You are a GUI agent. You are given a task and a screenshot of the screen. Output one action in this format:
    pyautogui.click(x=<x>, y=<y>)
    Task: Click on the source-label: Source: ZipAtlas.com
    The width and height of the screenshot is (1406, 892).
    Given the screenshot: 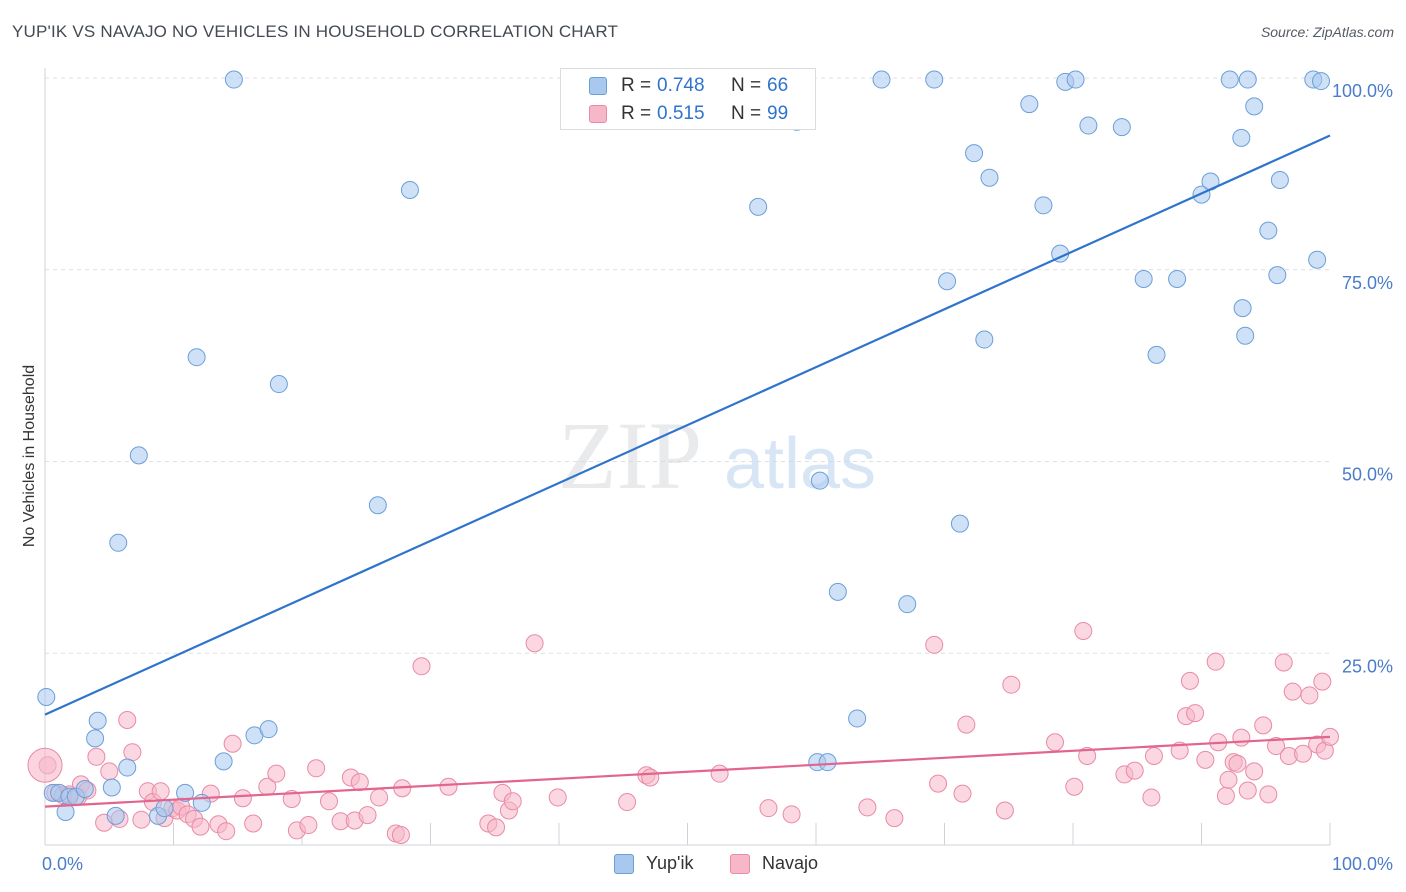 What is the action you would take?
    pyautogui.click(x=1327, y=32)
    